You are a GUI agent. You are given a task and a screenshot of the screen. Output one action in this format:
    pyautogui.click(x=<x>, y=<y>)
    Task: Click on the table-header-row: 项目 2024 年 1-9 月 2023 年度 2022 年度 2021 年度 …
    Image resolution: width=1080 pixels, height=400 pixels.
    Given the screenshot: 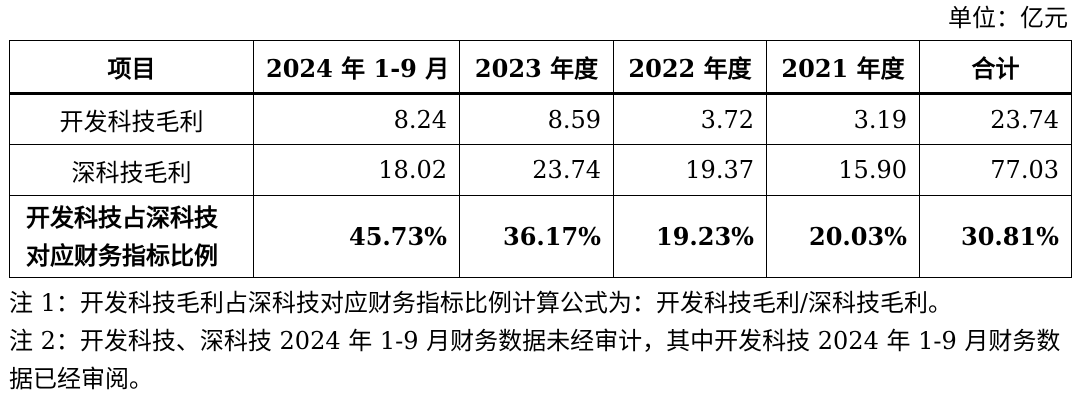 What is the action you would take?
    pyautogui.click(x=540, y=67)
    